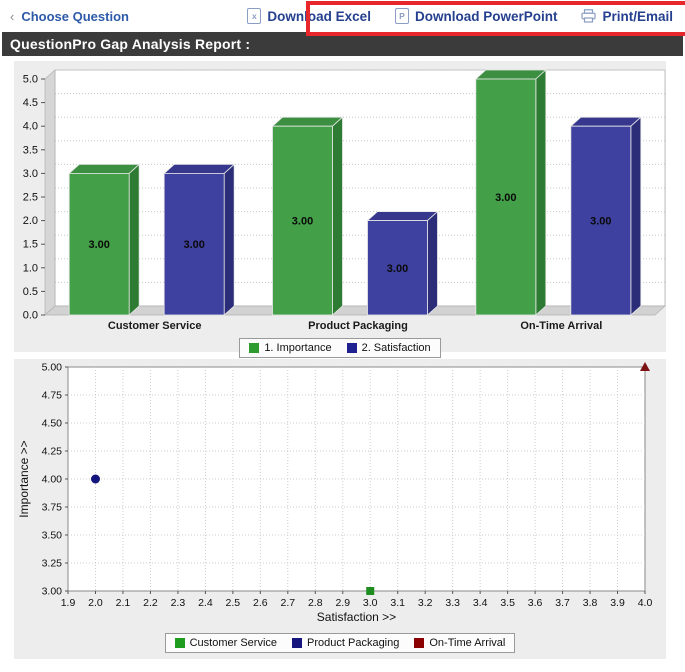 This screenshot has height=672, width=685. I want to click on y-axis-label: Importance >>, so click(24, 478).